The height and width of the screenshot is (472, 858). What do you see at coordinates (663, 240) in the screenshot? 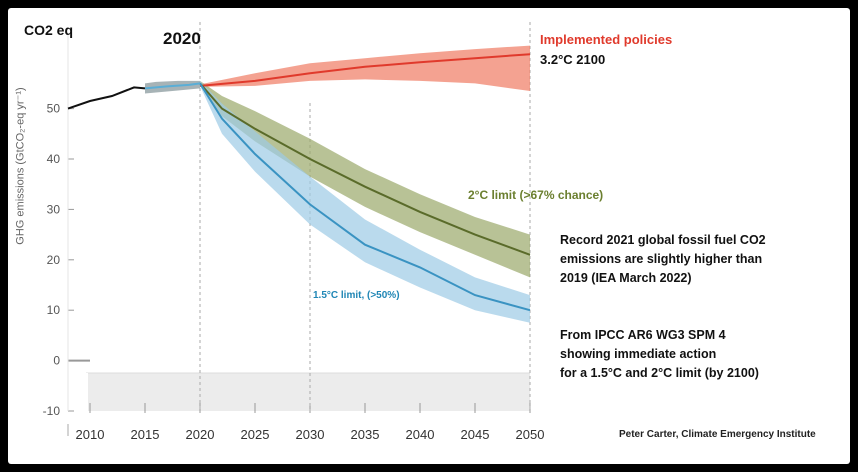
I see `note-line: Record 2021 global fossil fuel CO2` at bounding box center [663, 240].